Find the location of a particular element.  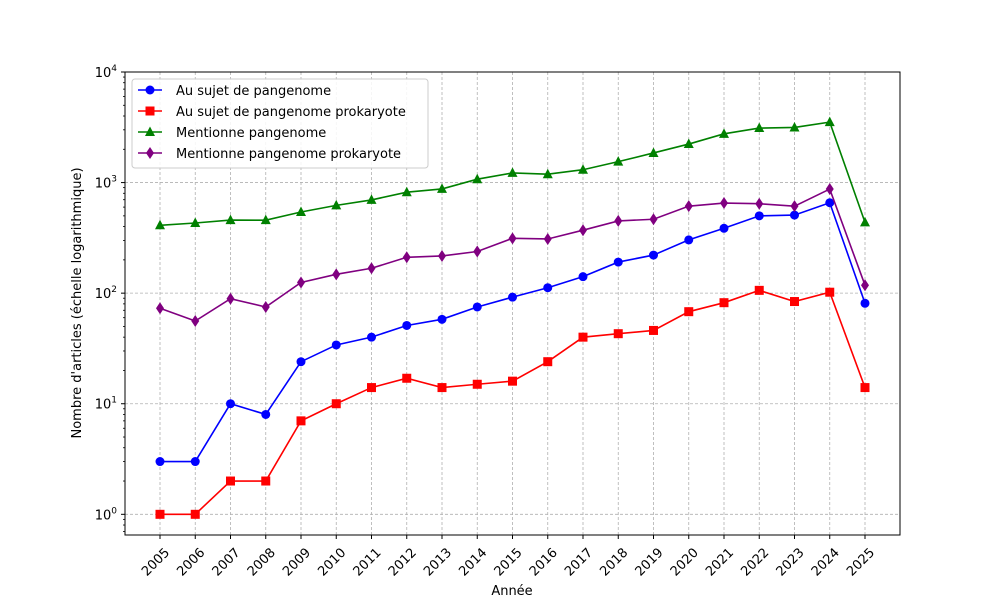

legend-label: Mentionne pangenome prokaryote is located at coordinates (288, 154).